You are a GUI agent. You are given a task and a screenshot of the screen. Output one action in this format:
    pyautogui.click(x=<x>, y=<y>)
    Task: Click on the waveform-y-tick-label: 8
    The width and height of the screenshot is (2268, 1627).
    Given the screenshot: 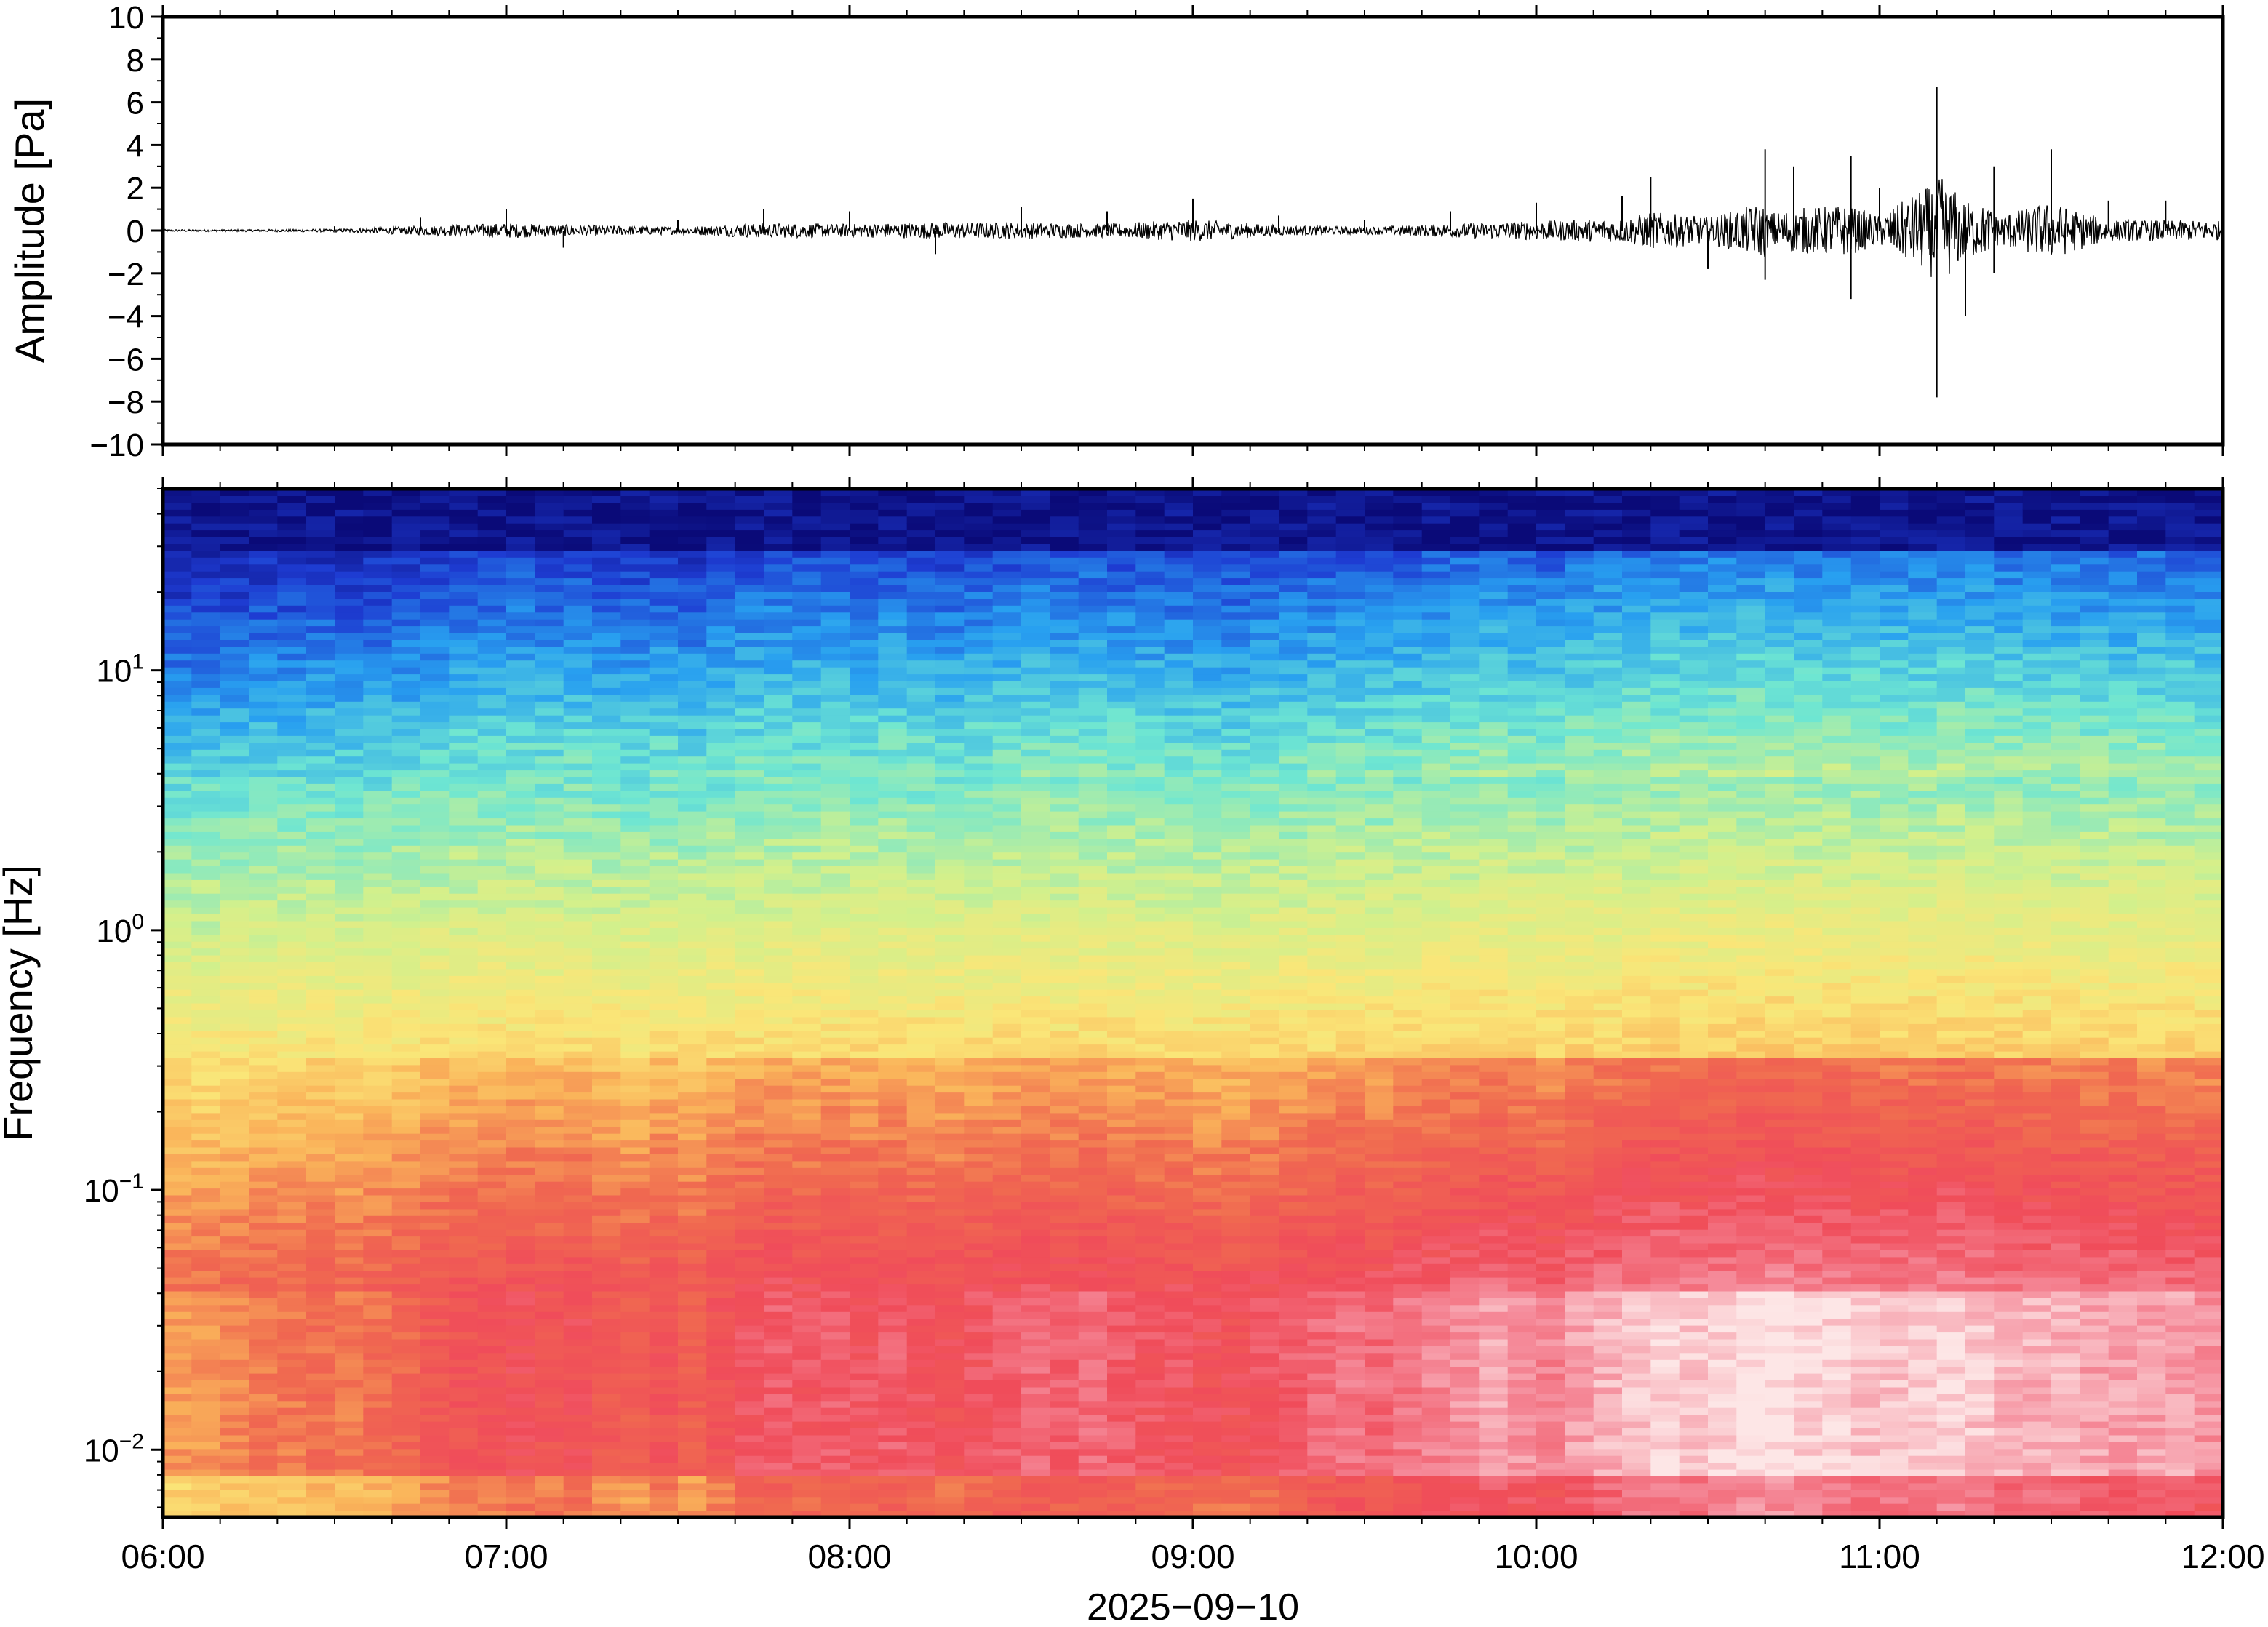 What is the action you would take?
    pyautogui.click(x=135, y=61)
    